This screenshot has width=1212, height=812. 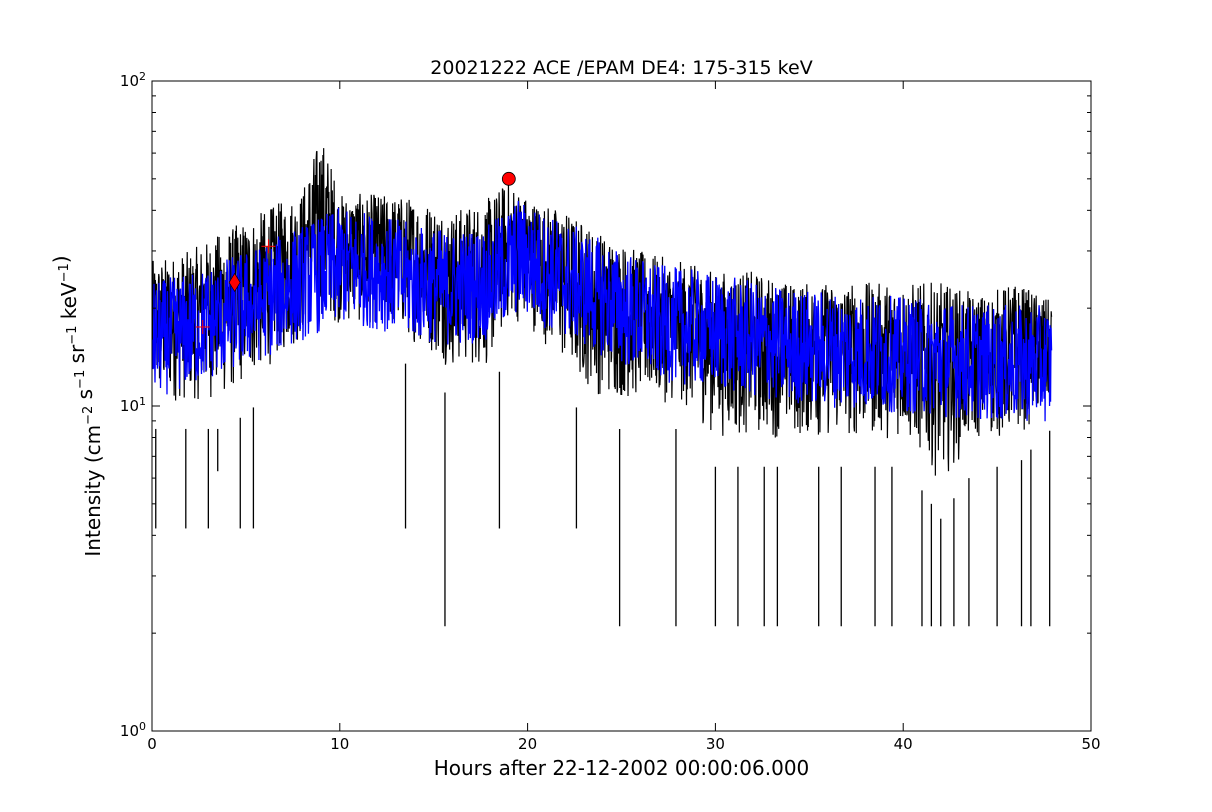 I want to click on x-axis-label: Hours after 22-12-2002 00:00:06.000, so click(x=622, y=768).